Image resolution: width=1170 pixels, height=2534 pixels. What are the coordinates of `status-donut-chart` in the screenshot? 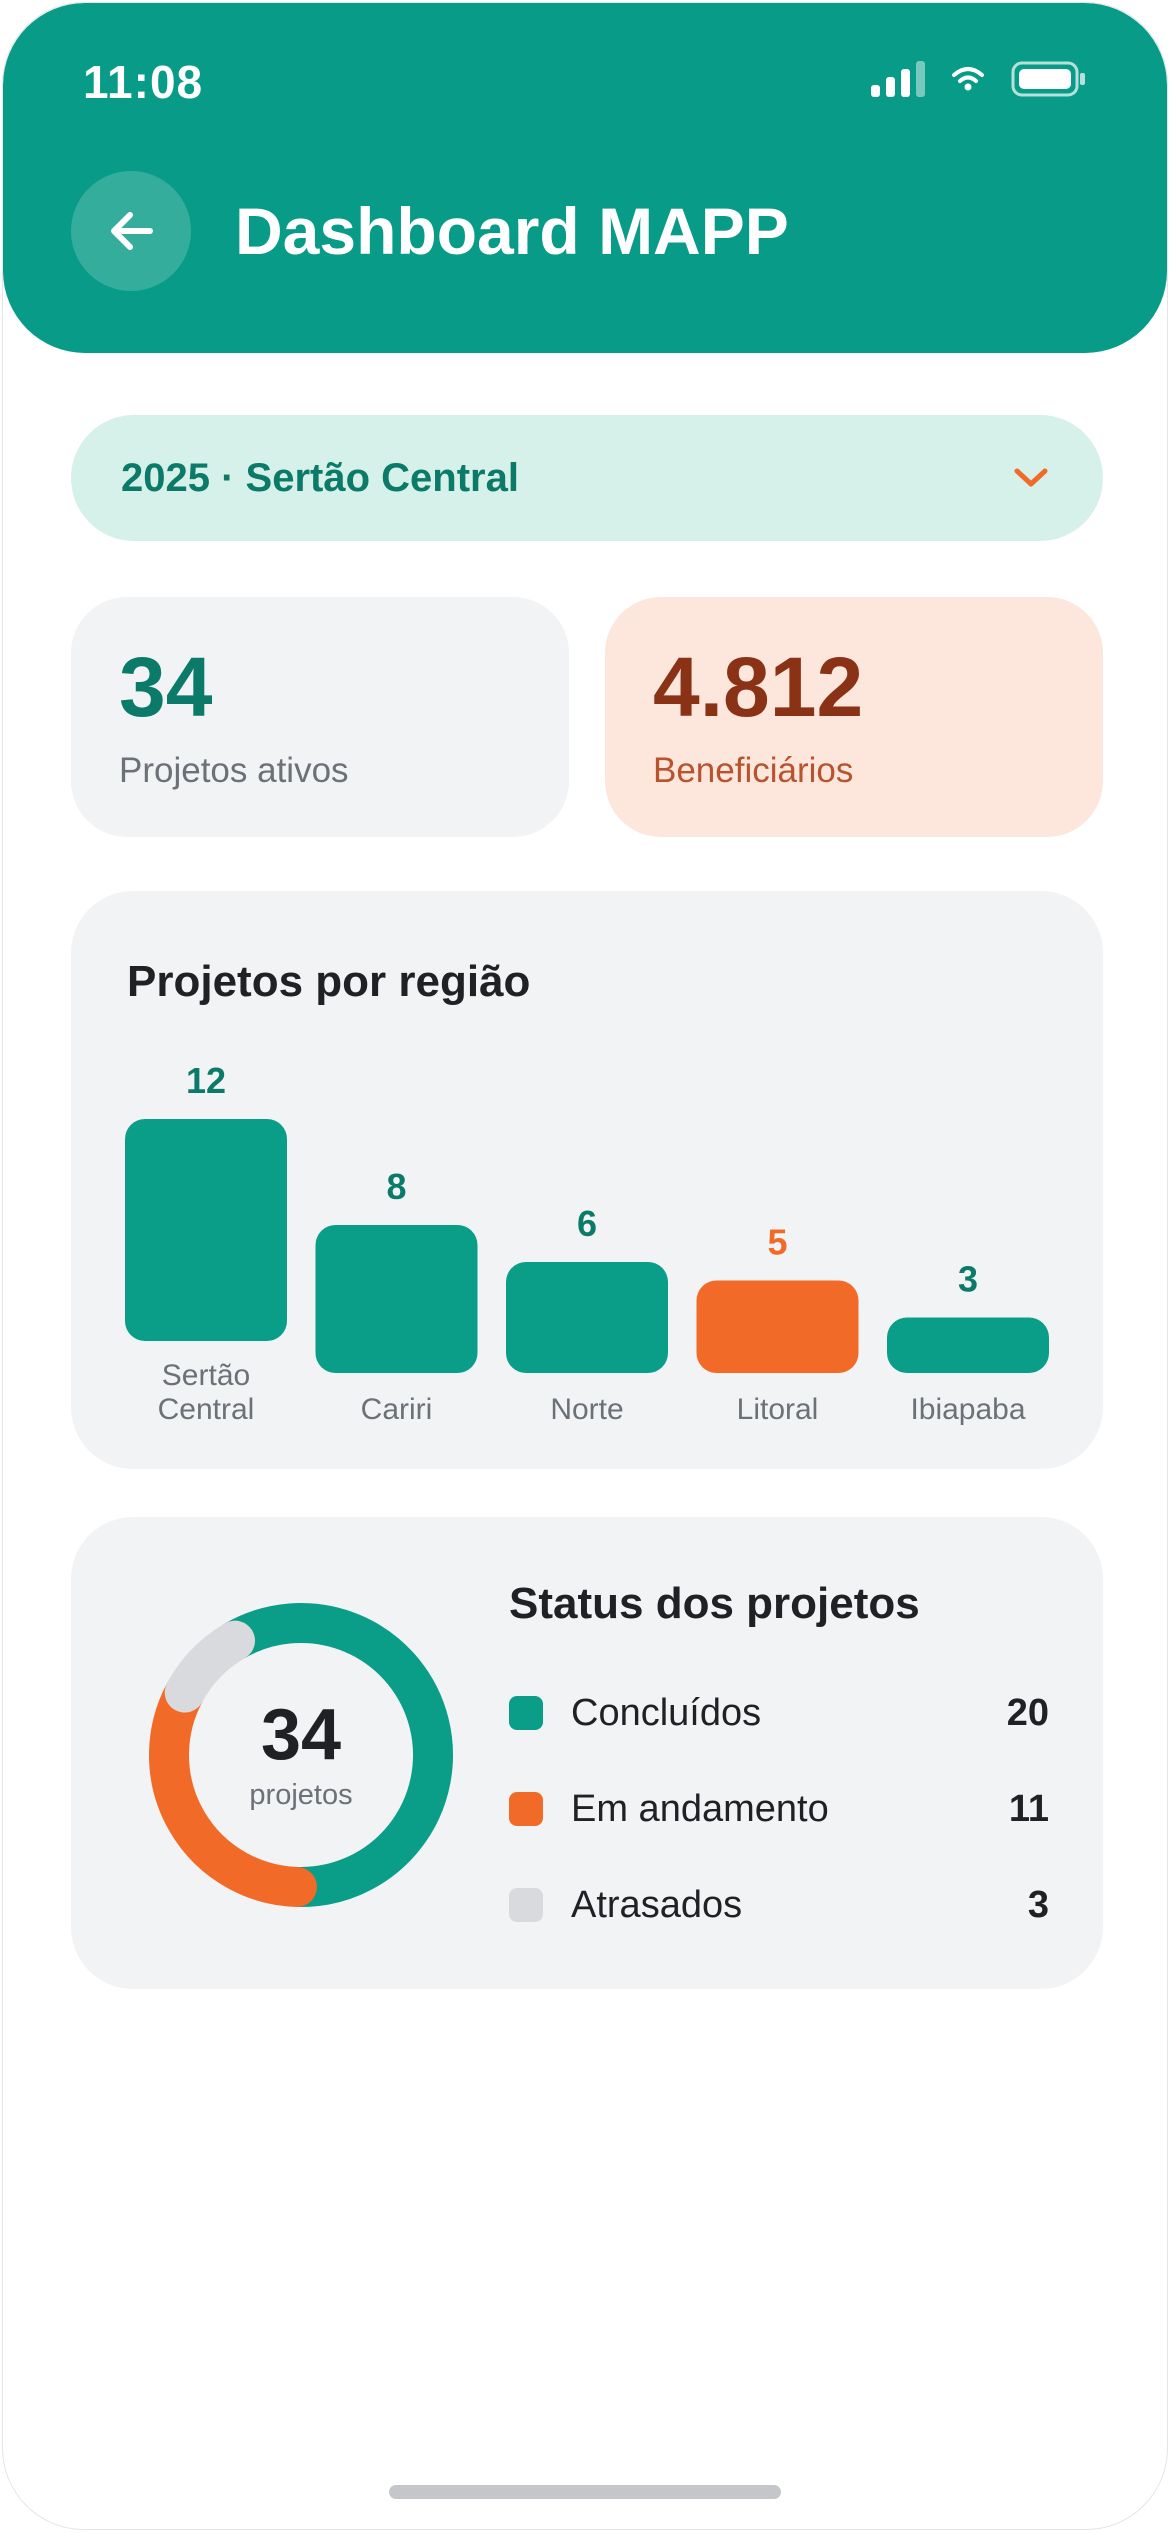 It's located at (301, 1755).